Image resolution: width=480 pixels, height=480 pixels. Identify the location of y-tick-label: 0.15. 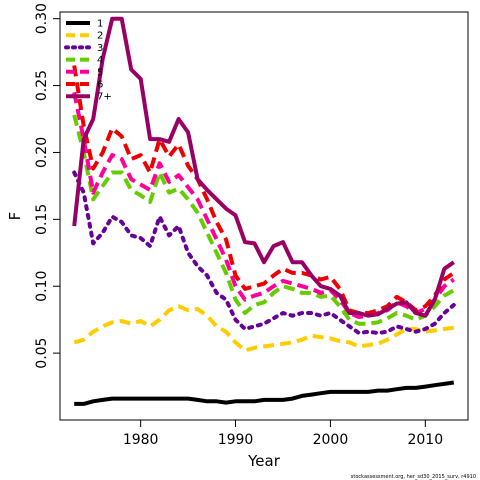
(42, 219).